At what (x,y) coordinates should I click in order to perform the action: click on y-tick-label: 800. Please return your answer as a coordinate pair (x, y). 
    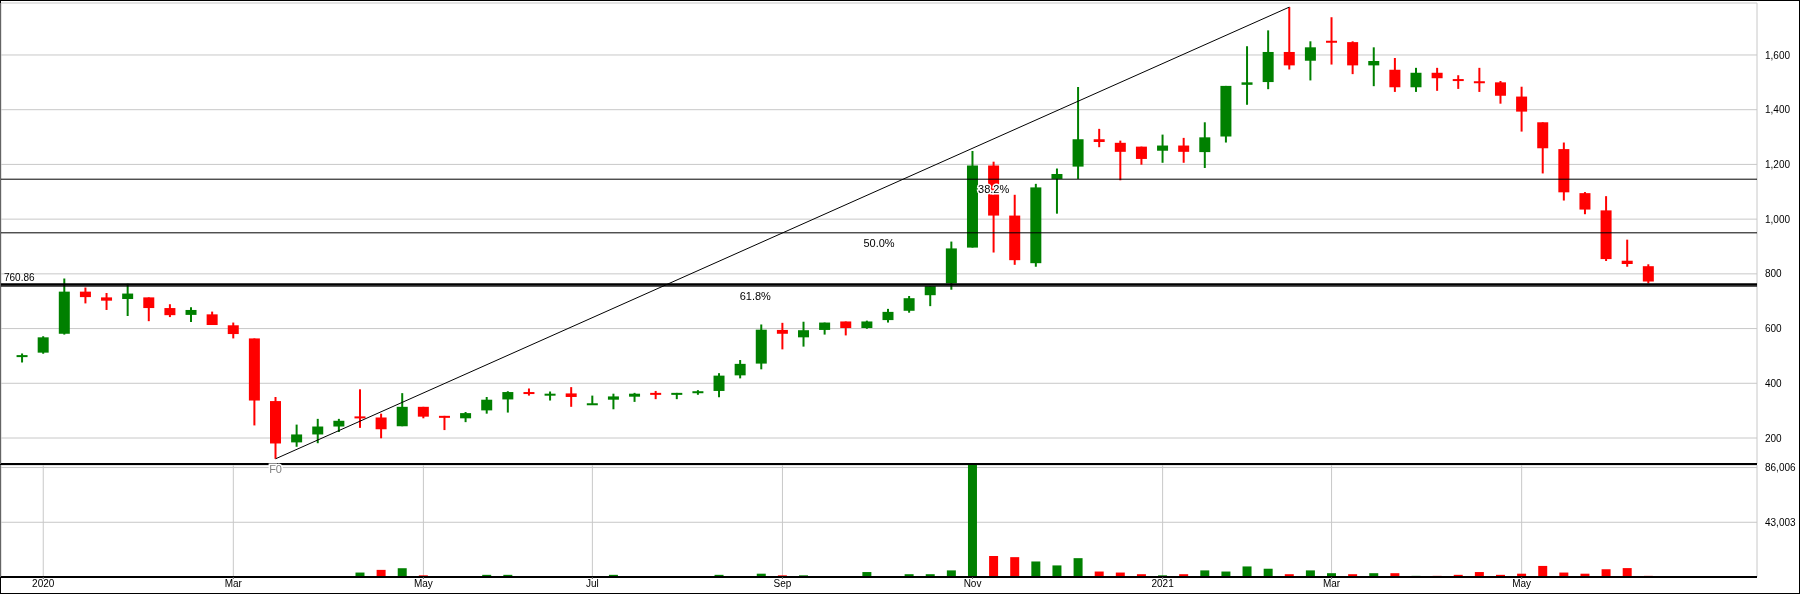
    Looking at the image, I should click on (1774, 274).